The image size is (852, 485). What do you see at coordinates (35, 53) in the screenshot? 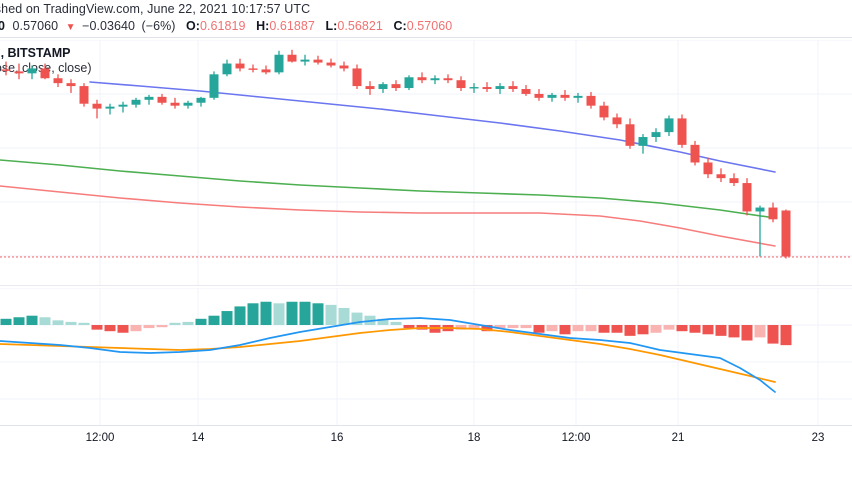
I see `chart-legend-title: 4h, BITSTAMP` at bounding box center [35, 53].